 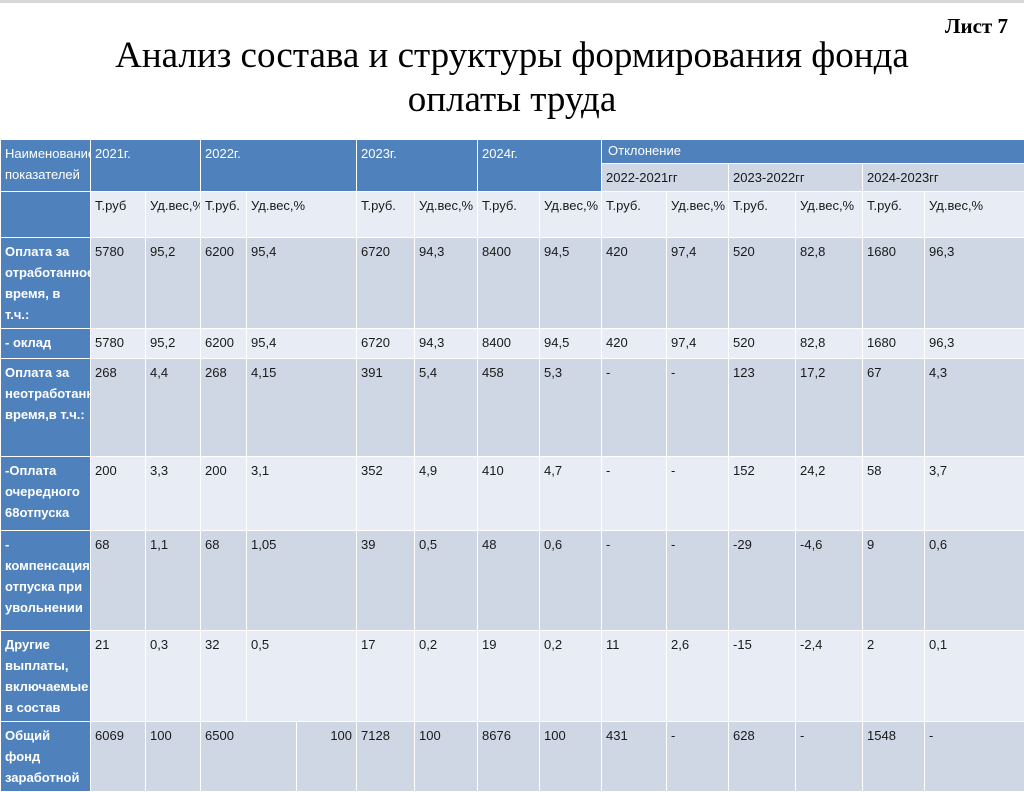 What do you see at coordinates (118, 676) in the screenshot?
I see `table-cell: 21` at bounding box center [118, 676].